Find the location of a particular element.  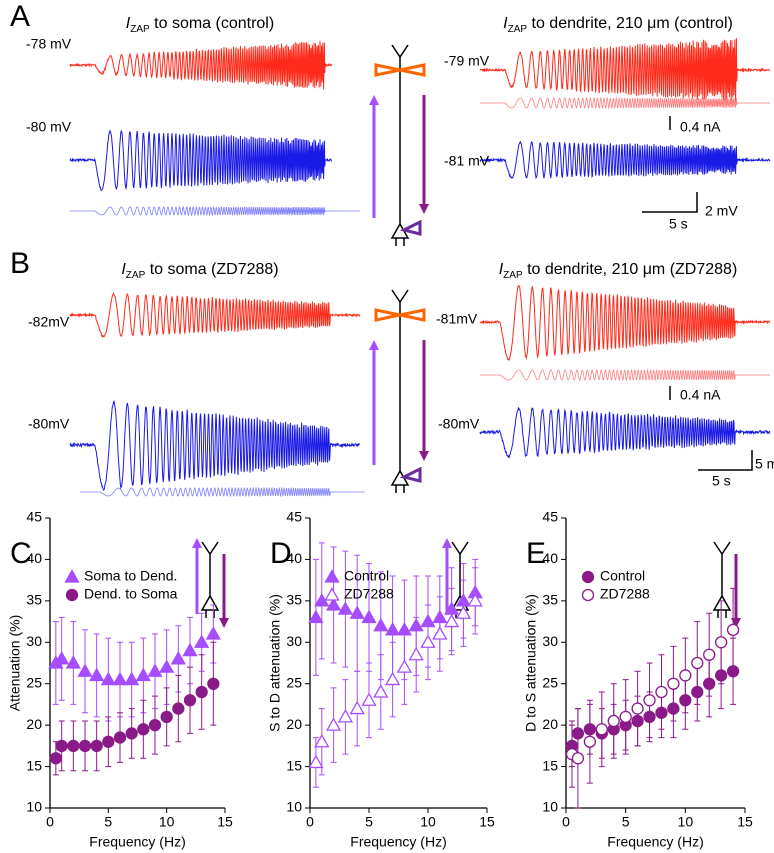

y-tick-label: 15 is located at coordinates (294, 765).